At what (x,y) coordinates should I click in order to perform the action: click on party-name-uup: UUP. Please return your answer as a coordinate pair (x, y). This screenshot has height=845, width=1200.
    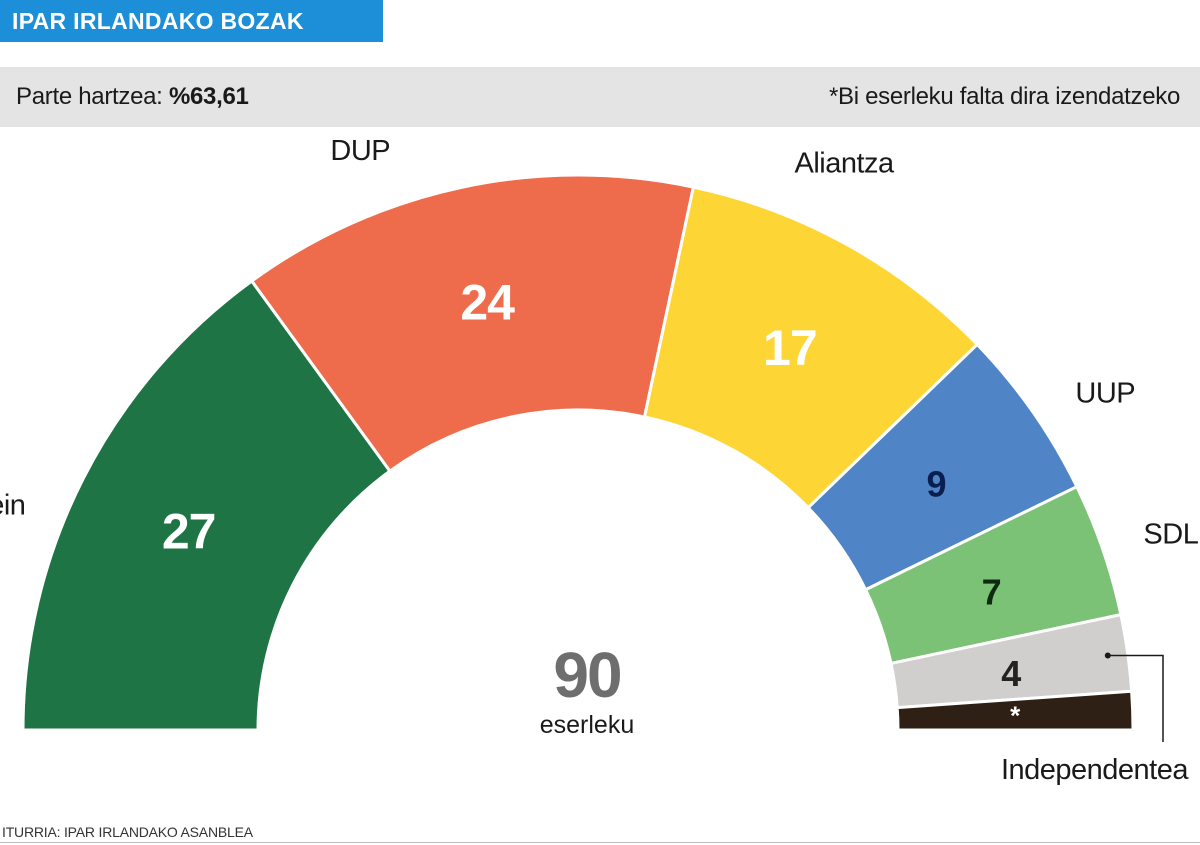
    Looking at the image, I should click on (1105, 393).